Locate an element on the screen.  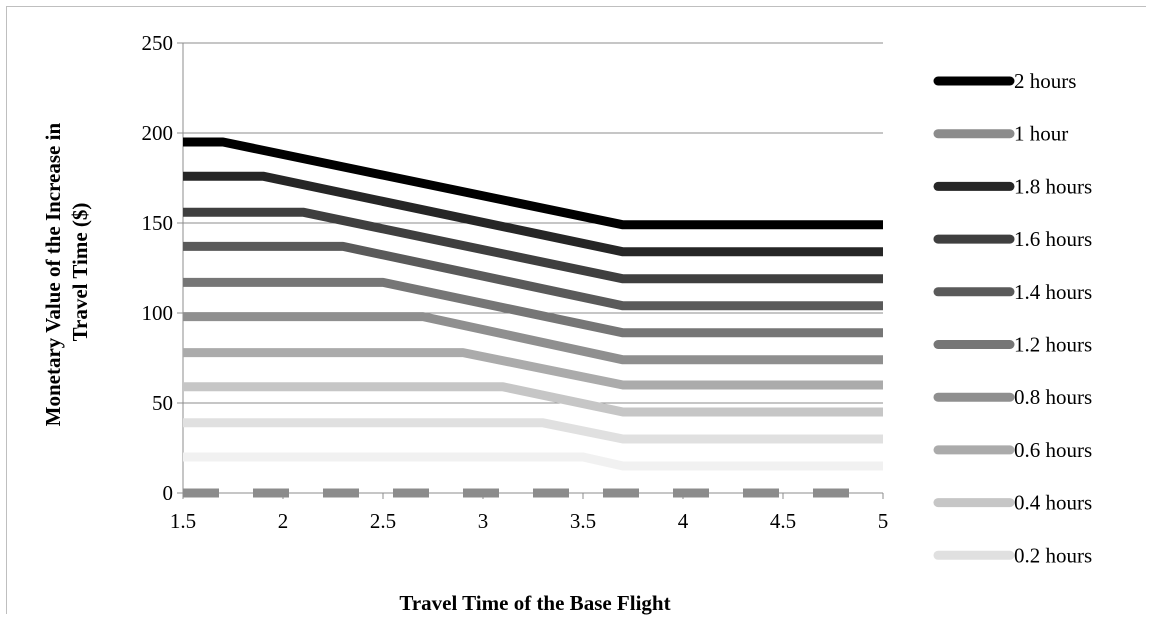
x-tick-label-5: 4 is located at coordinates (683, 521).